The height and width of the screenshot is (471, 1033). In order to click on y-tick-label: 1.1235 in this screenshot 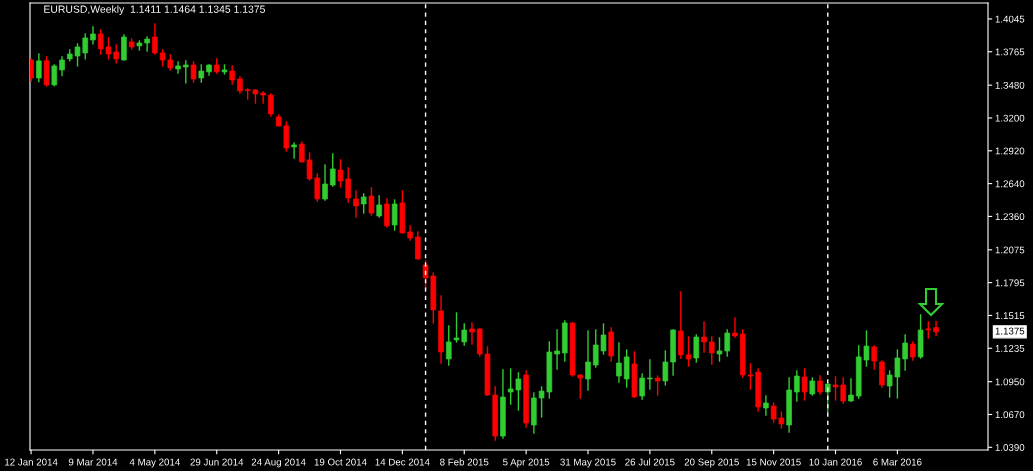, I will do `click(1010, 348)`.